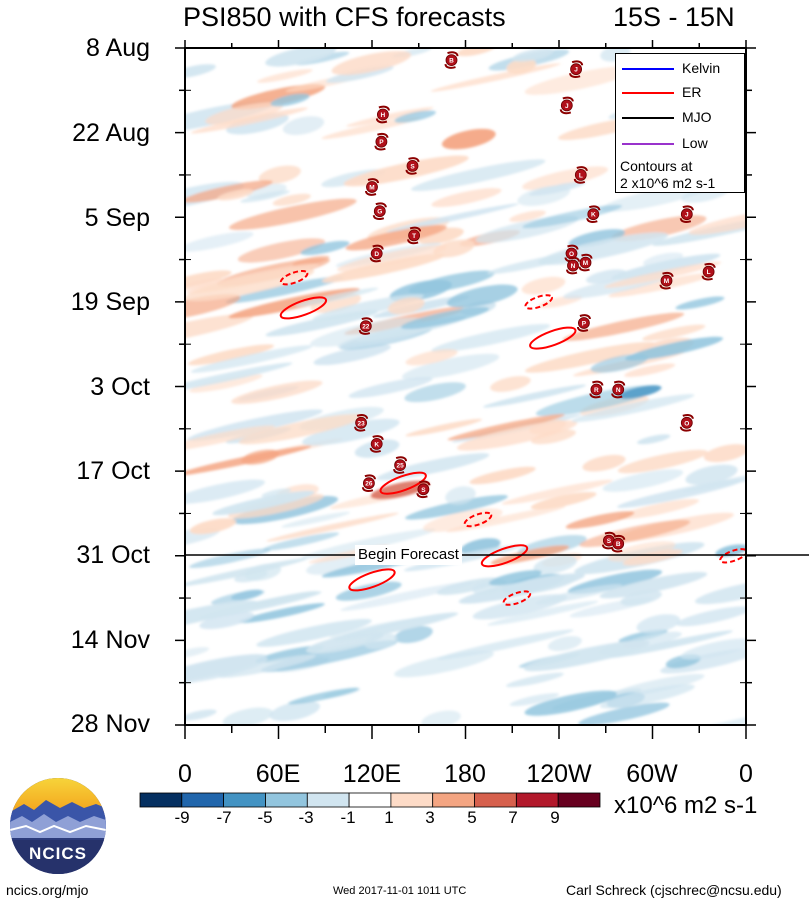 This screenshot has width=809, height=907. What do you see at coordinates (361, 423) in the screenshot?
I see `storm-label: 23` at bounding box center [361, 423].